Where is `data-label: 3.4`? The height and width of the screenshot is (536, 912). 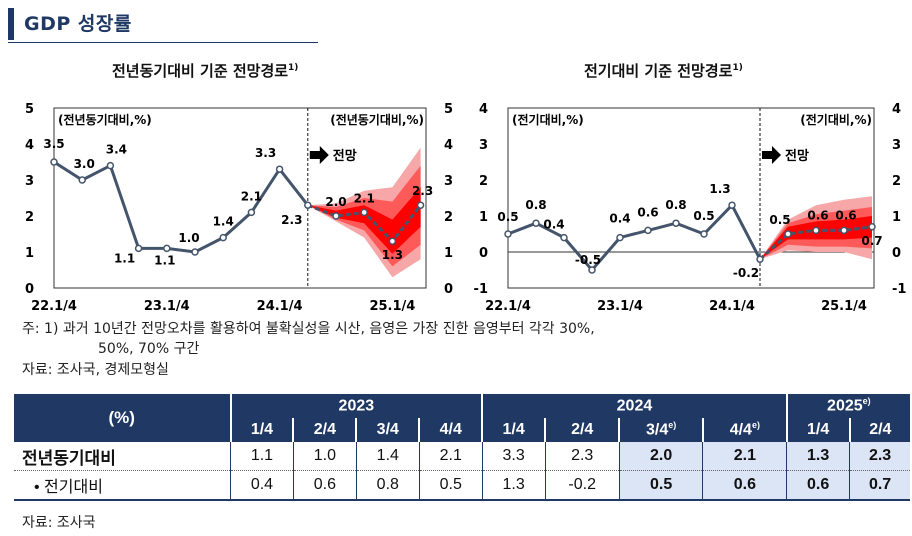 data-label: 3.4 is located at coordinates (116, 150).